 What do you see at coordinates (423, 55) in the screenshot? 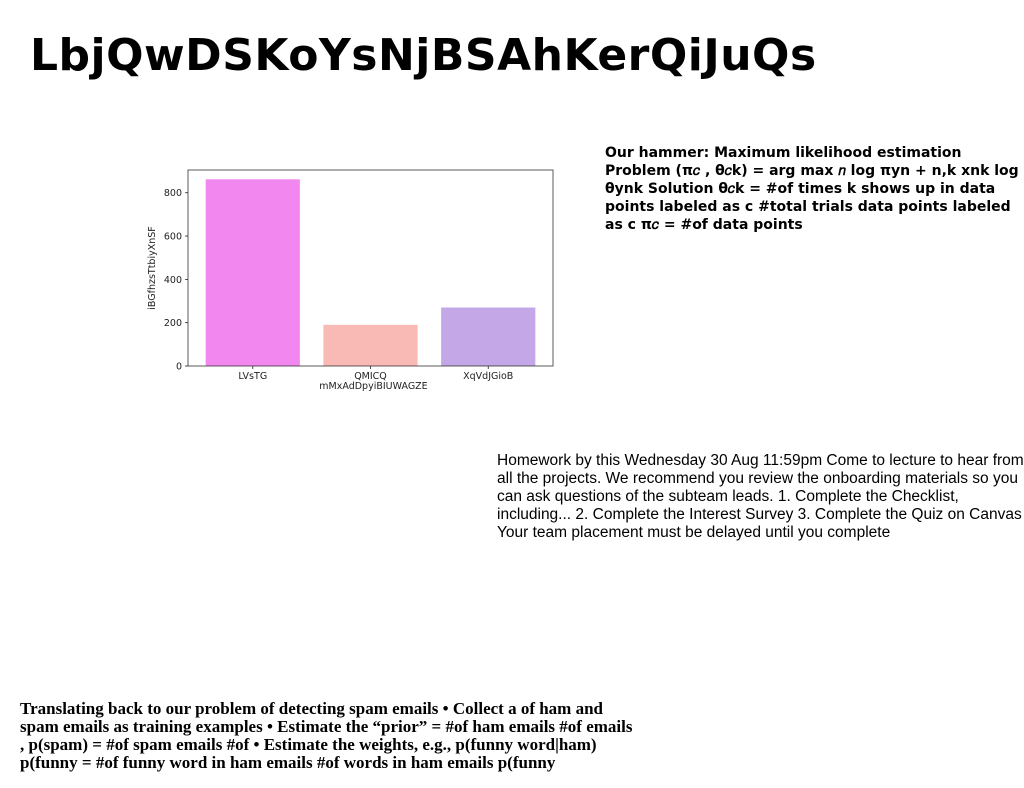
I see `page-title: LbjQwDSKoYsNjBSAhKerQiJuQs` at bounding box center [423, 55].